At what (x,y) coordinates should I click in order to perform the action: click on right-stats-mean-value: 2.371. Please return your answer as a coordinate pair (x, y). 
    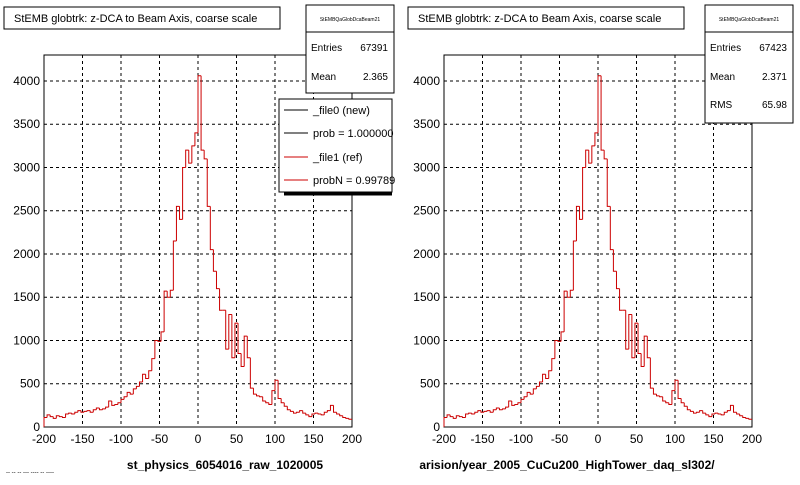
    Looking at the image, I should click on (774, 77).